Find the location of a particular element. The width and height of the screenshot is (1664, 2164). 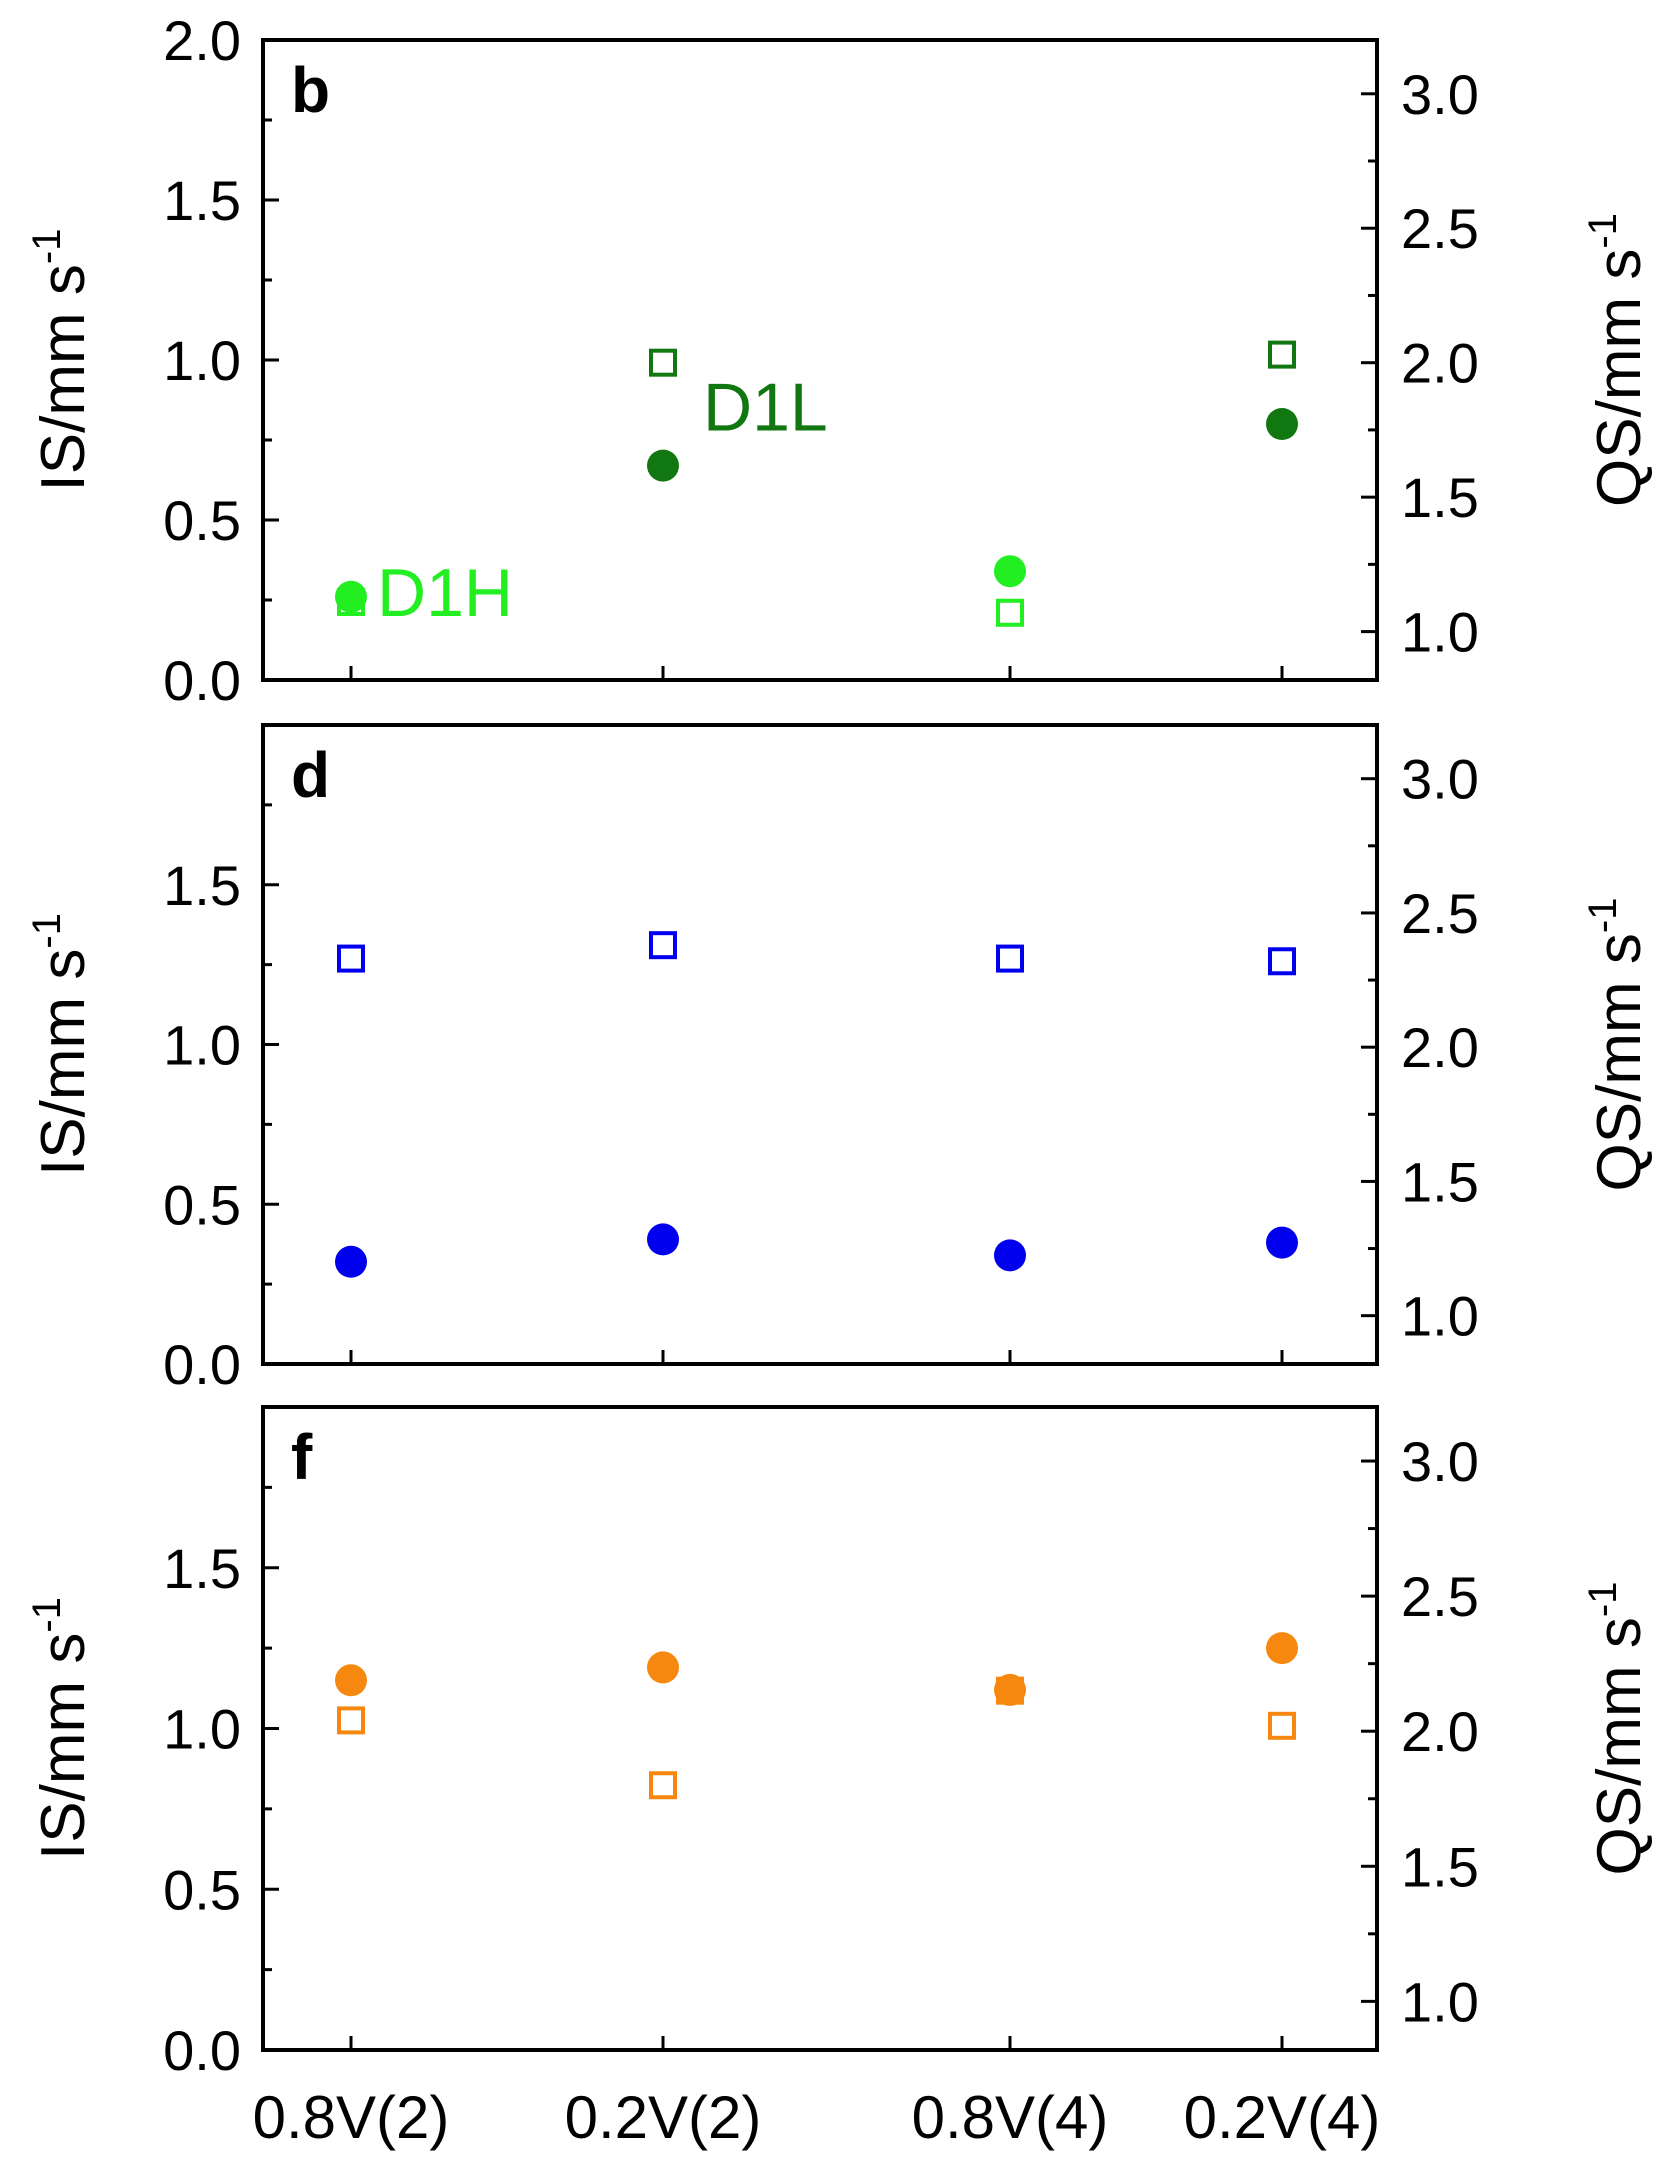

panel-label: d is located at coordinates (310, 775).